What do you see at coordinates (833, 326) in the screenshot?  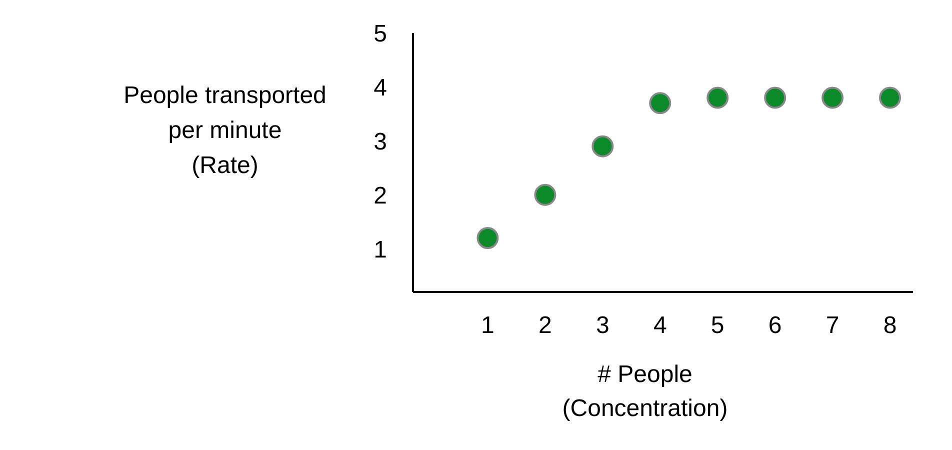 I see `x-tick-label: 7` at bounding box center [833, 326].